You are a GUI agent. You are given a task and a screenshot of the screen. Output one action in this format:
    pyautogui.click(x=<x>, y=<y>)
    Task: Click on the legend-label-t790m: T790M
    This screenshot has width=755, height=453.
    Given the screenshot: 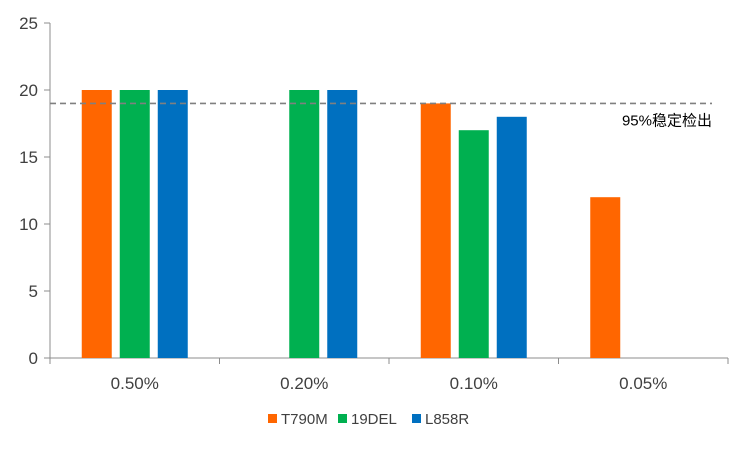 What is the action you would take?
    pyautogui.click(x=304, y=419)
    